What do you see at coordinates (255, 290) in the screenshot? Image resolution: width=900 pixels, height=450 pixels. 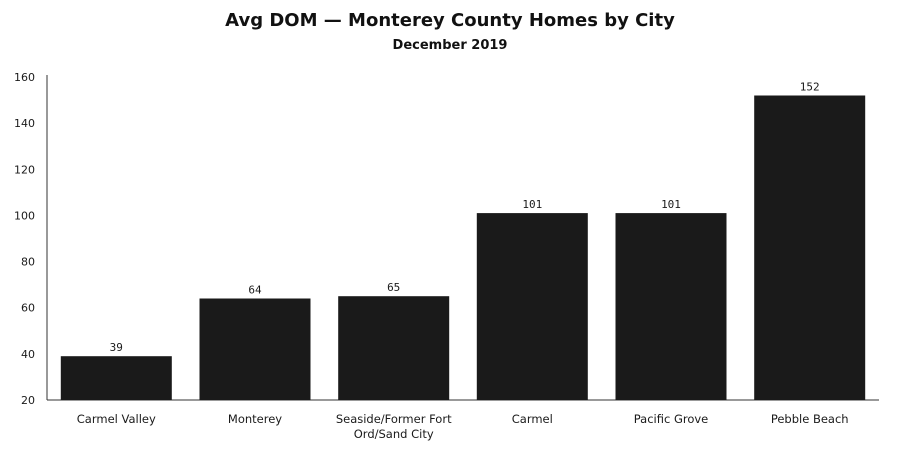 I see `data-label: 64` at bounding box center [255, 290].